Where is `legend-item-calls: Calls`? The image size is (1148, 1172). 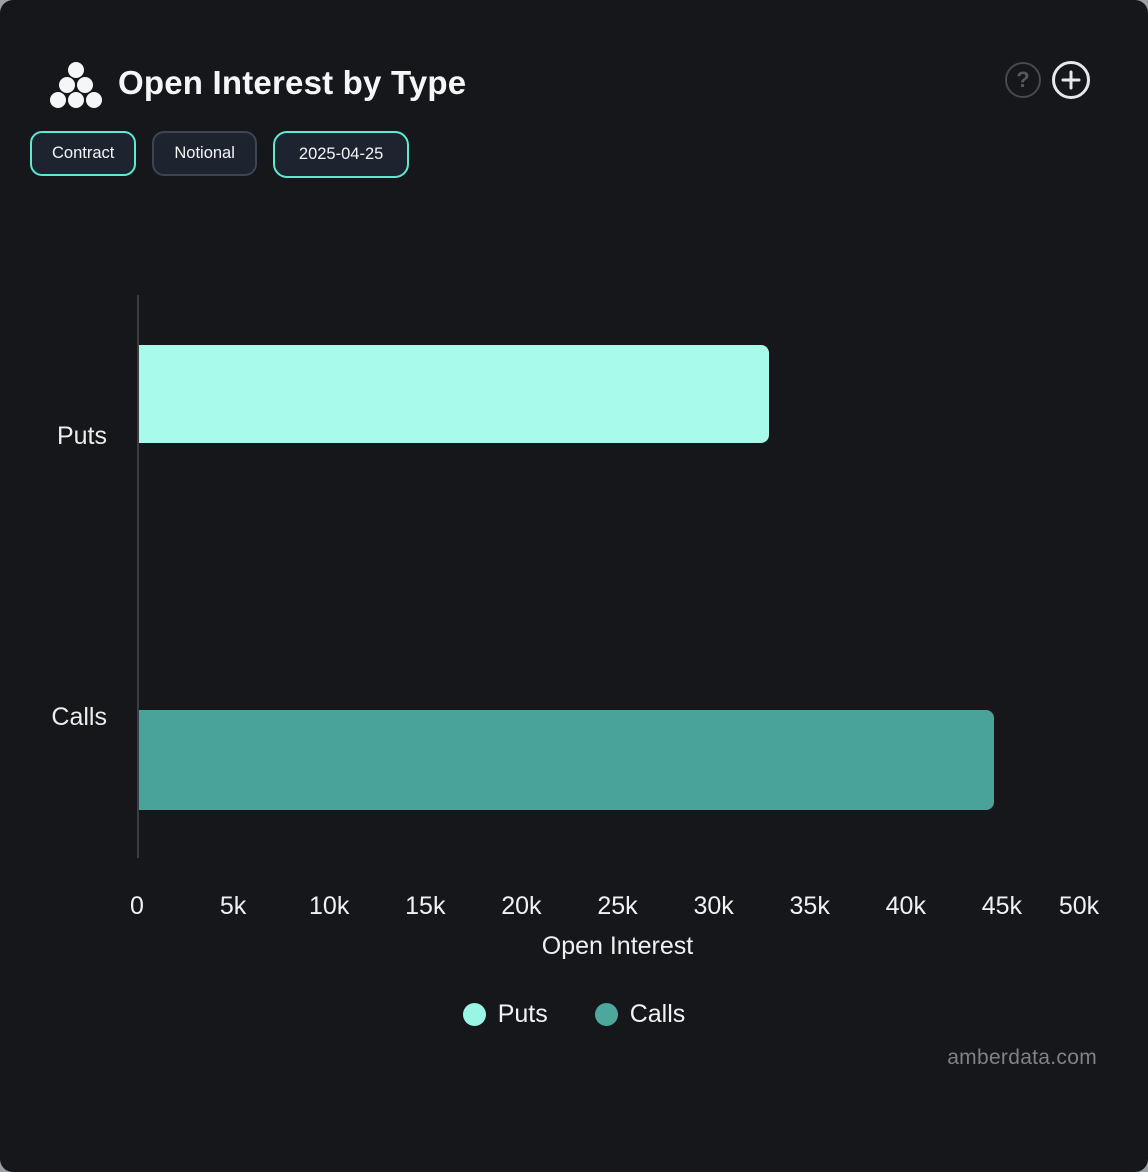
legend-item-calls: Calls is located at coordinates (640, 1014).